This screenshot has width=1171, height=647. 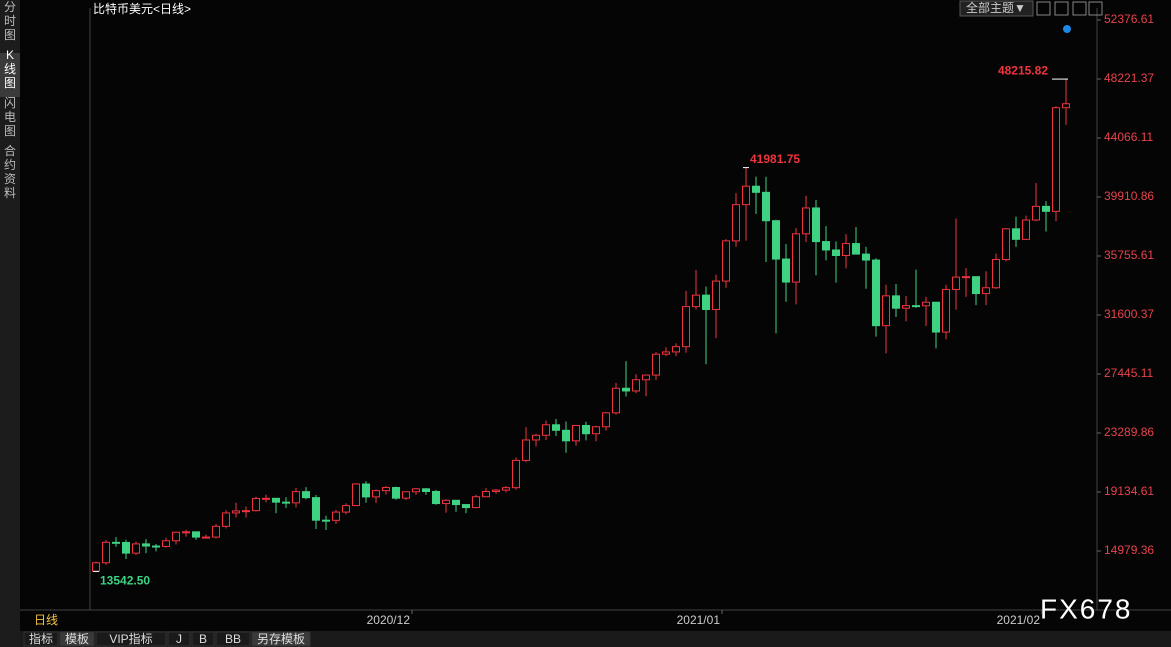 What do you see at coordinates (10, 103) in the screenshot?
I see `side-tab-char: 闪` at bounding box center [10, 103].